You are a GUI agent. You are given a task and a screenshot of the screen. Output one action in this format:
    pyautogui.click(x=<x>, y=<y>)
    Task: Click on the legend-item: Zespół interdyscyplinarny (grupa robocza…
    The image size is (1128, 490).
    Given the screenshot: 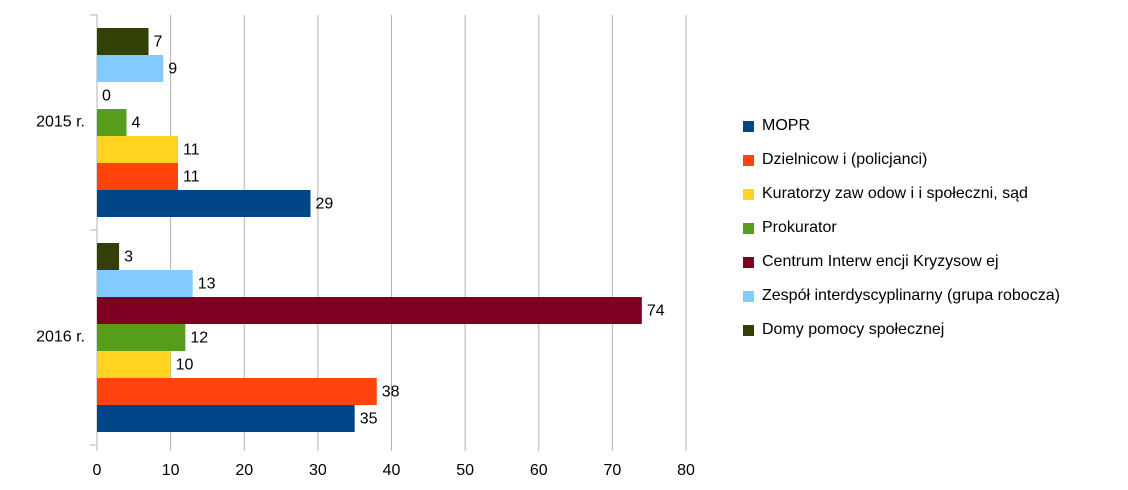 What is the action you would take?
    pyautogui.click(x=918, y=296)
    